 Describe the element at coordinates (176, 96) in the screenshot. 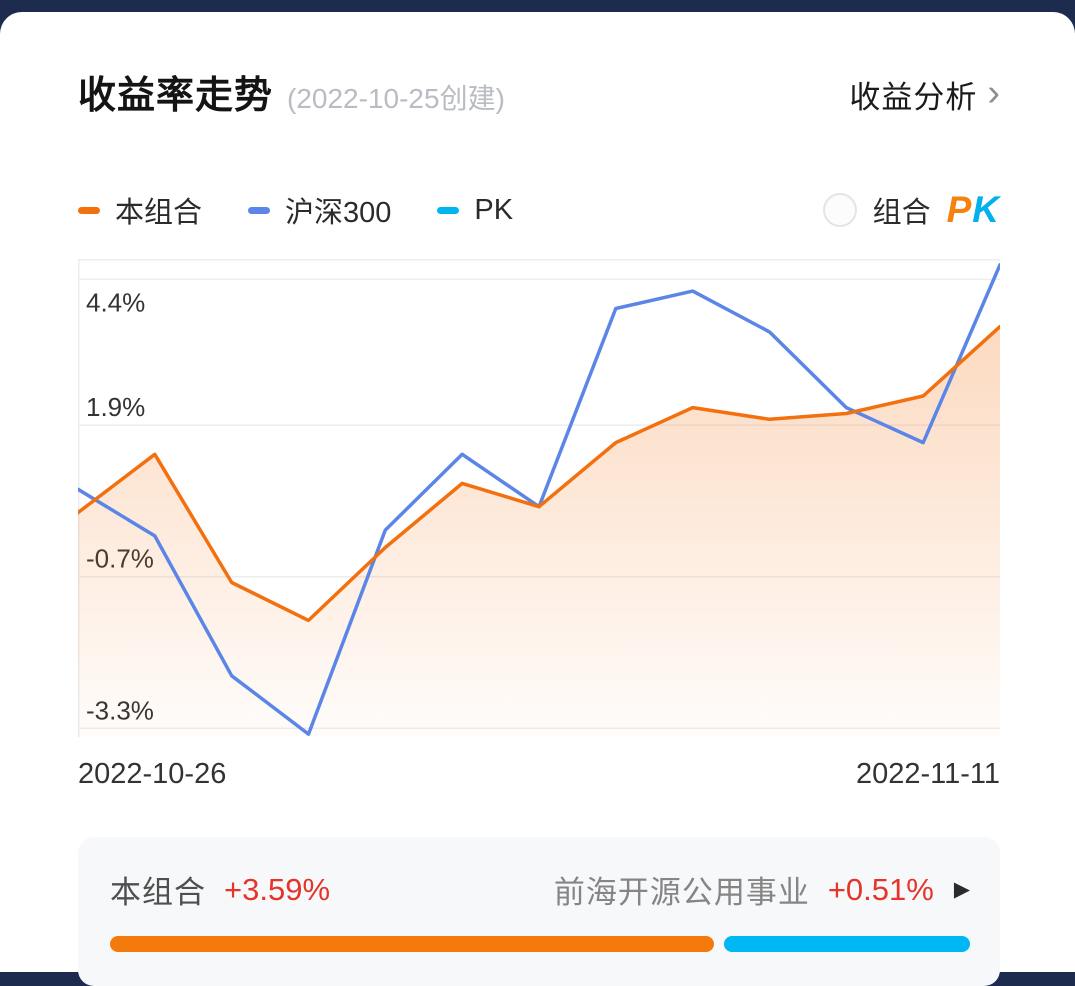

I see `page-title: 收益率走势` at that location.